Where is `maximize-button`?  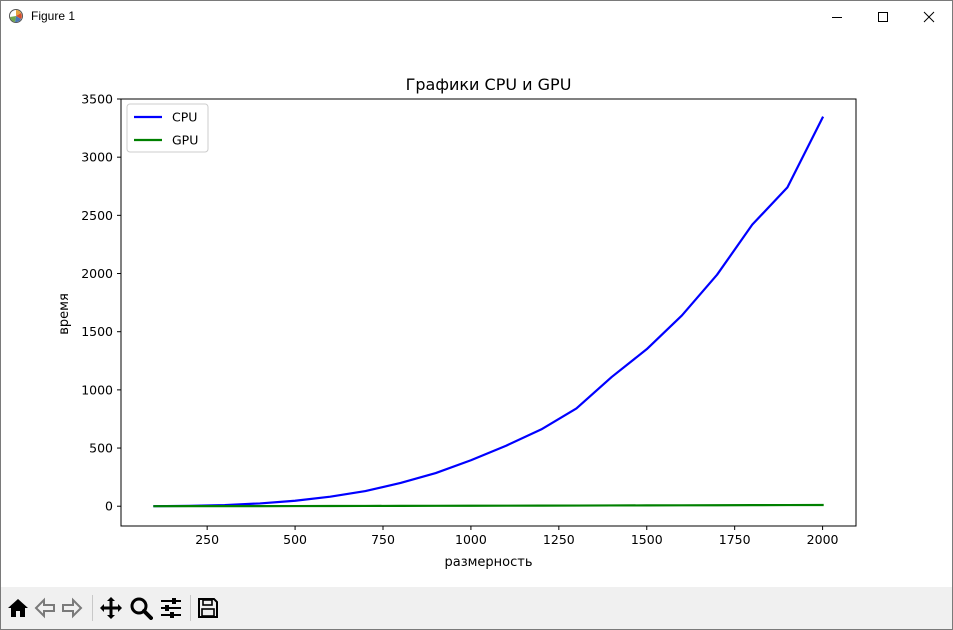
maximize-button is located at coordinates (883, 16).